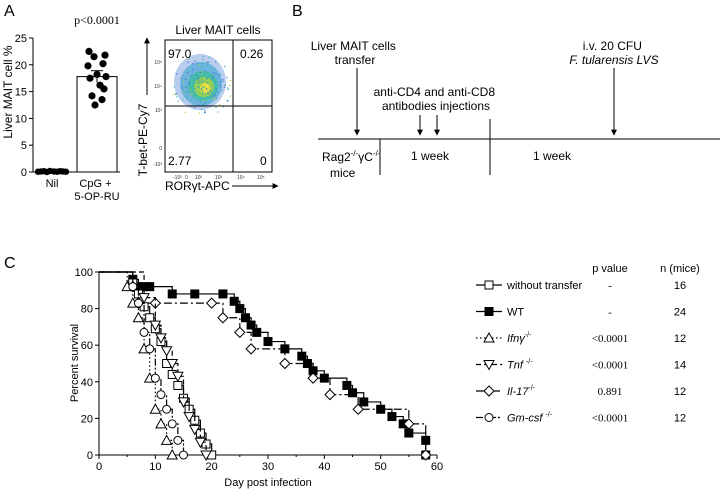  I want to click on flow-quadrant-lr: 0, so click(263, 161).